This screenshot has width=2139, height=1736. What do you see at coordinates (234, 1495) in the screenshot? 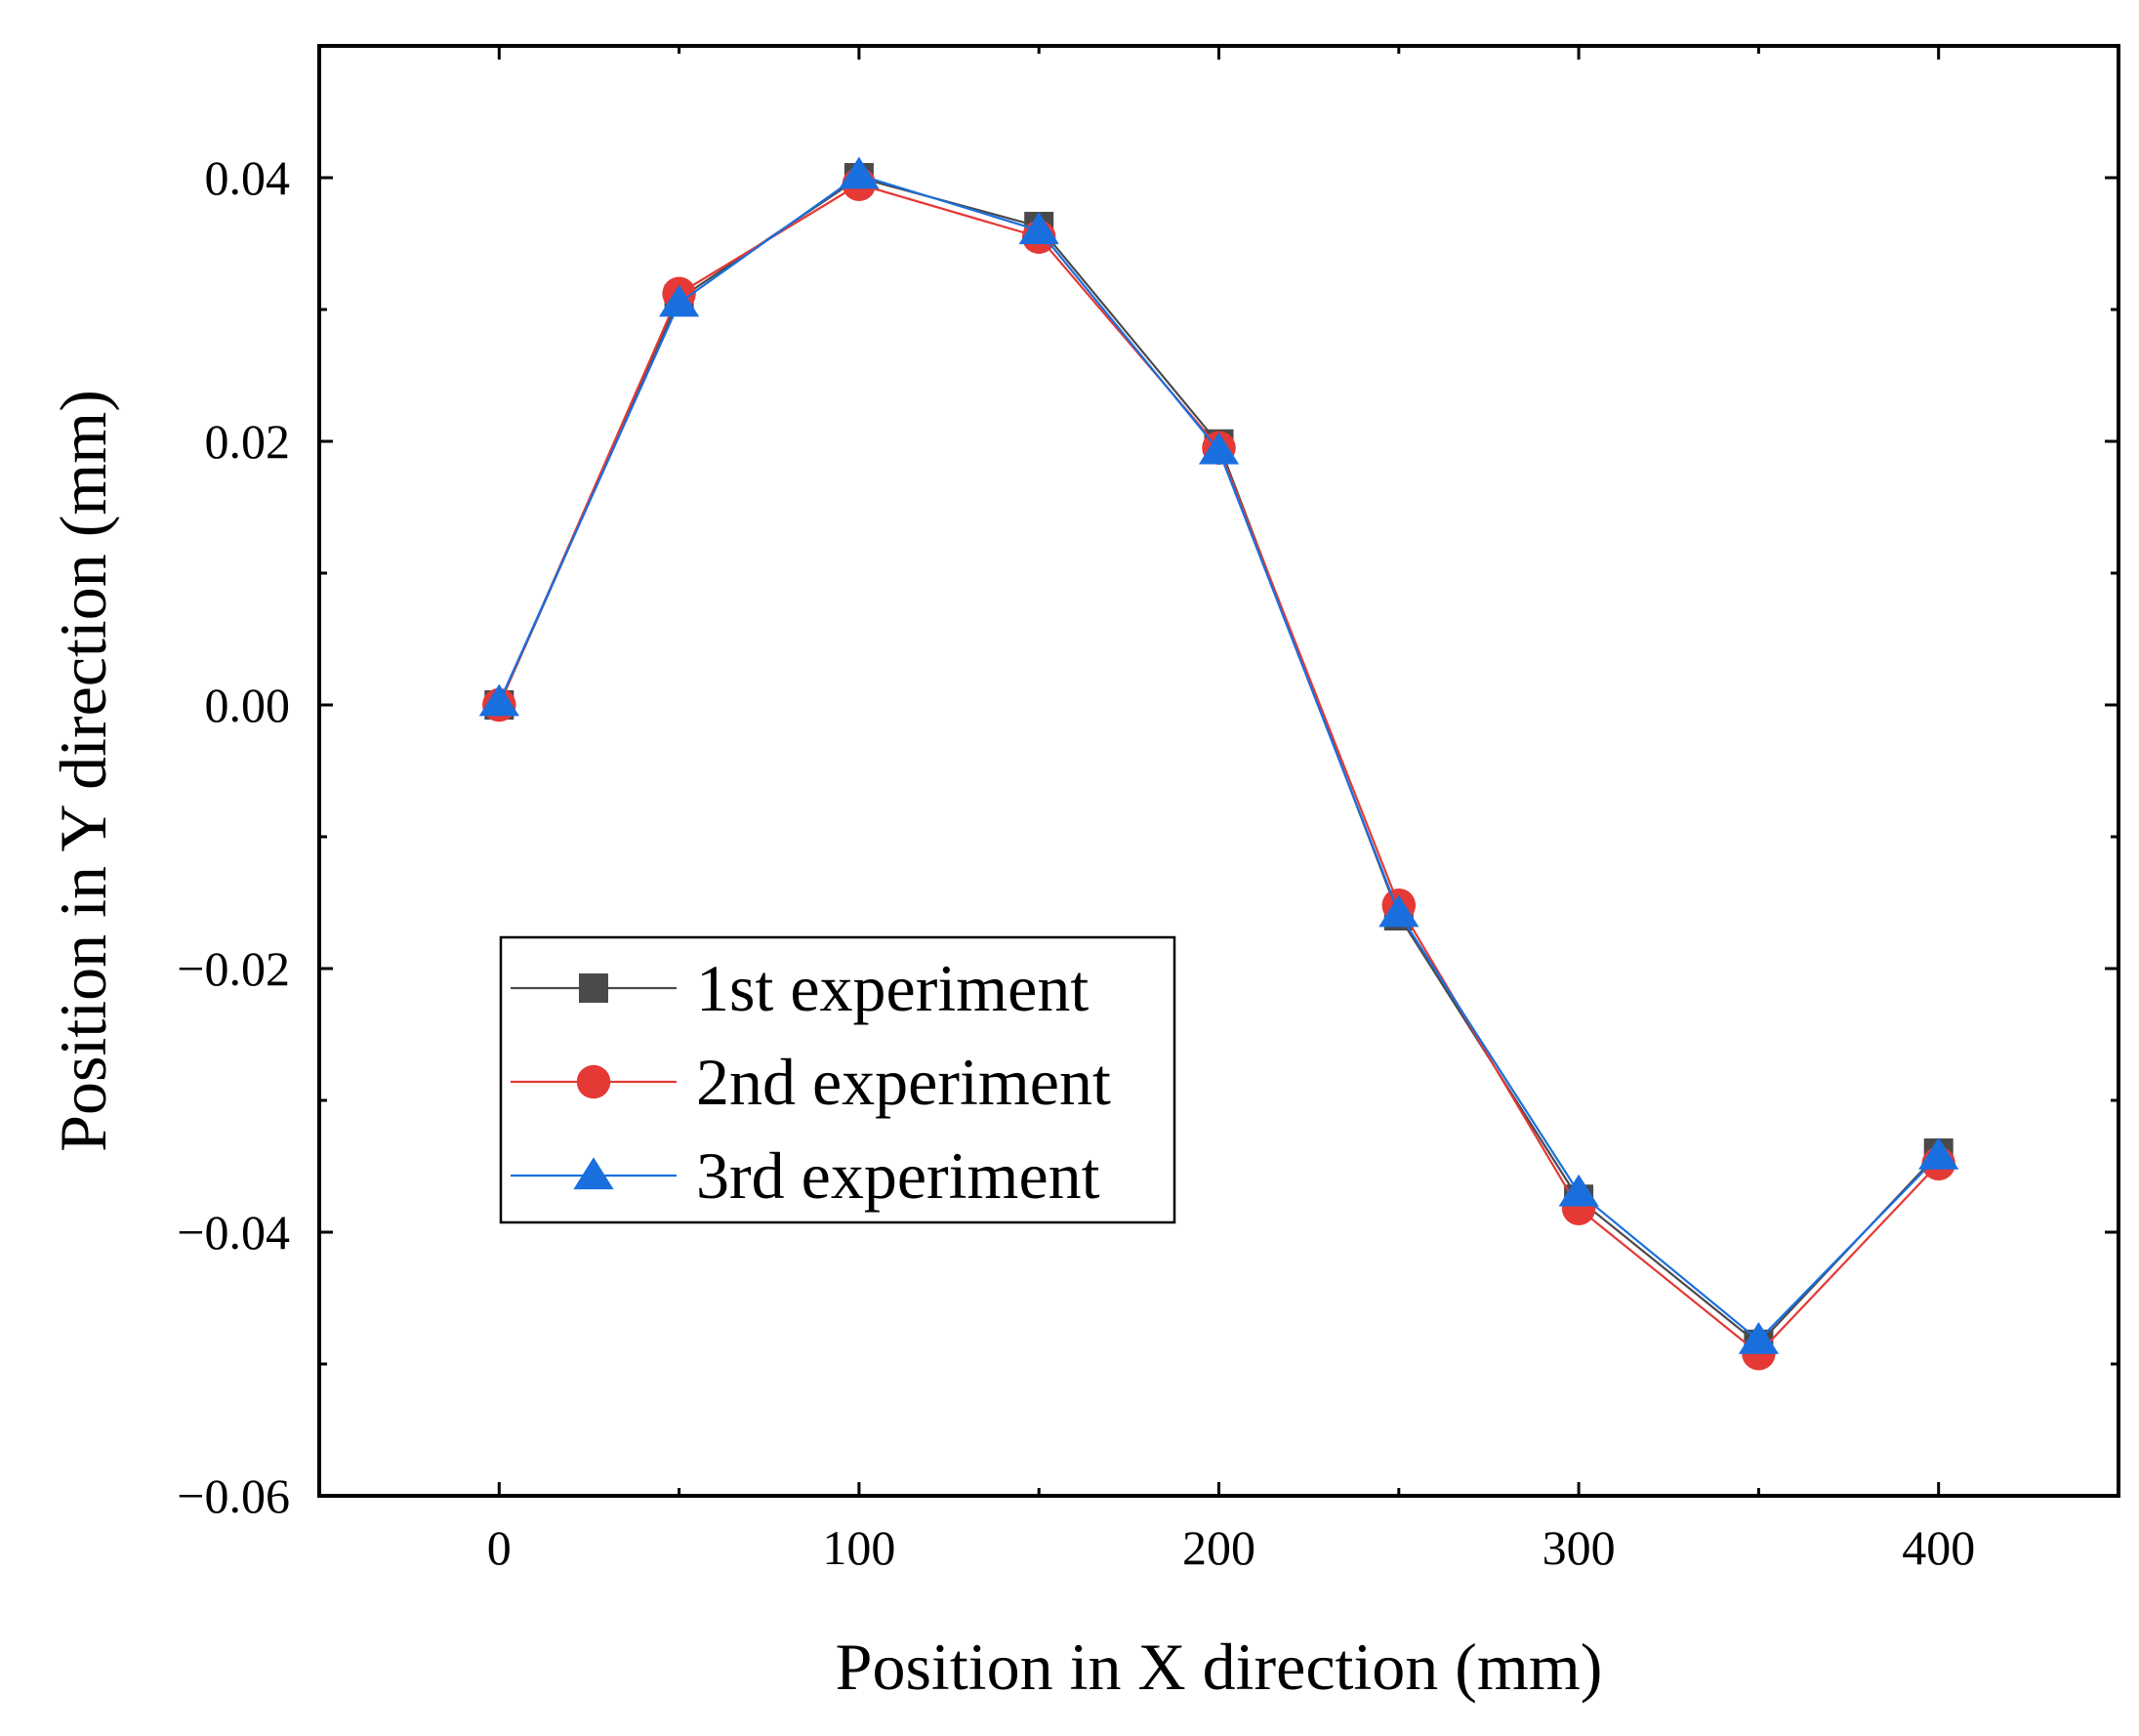
I see `y-tick-label: −0.06` at bounding box center [234, 1495].